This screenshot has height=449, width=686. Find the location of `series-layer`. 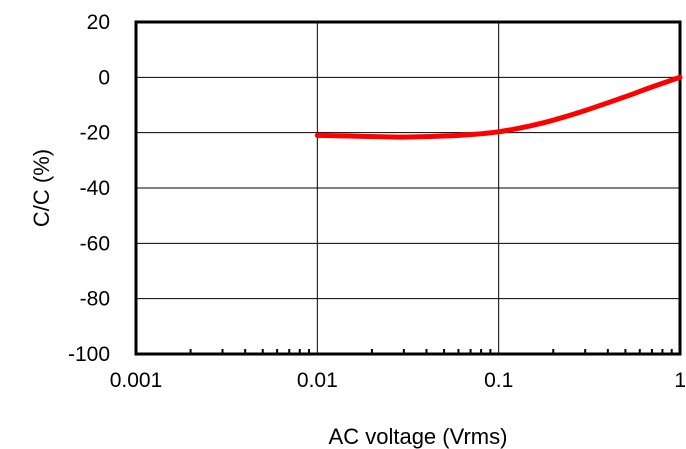

series-layer is located at coordinates (498, 107).